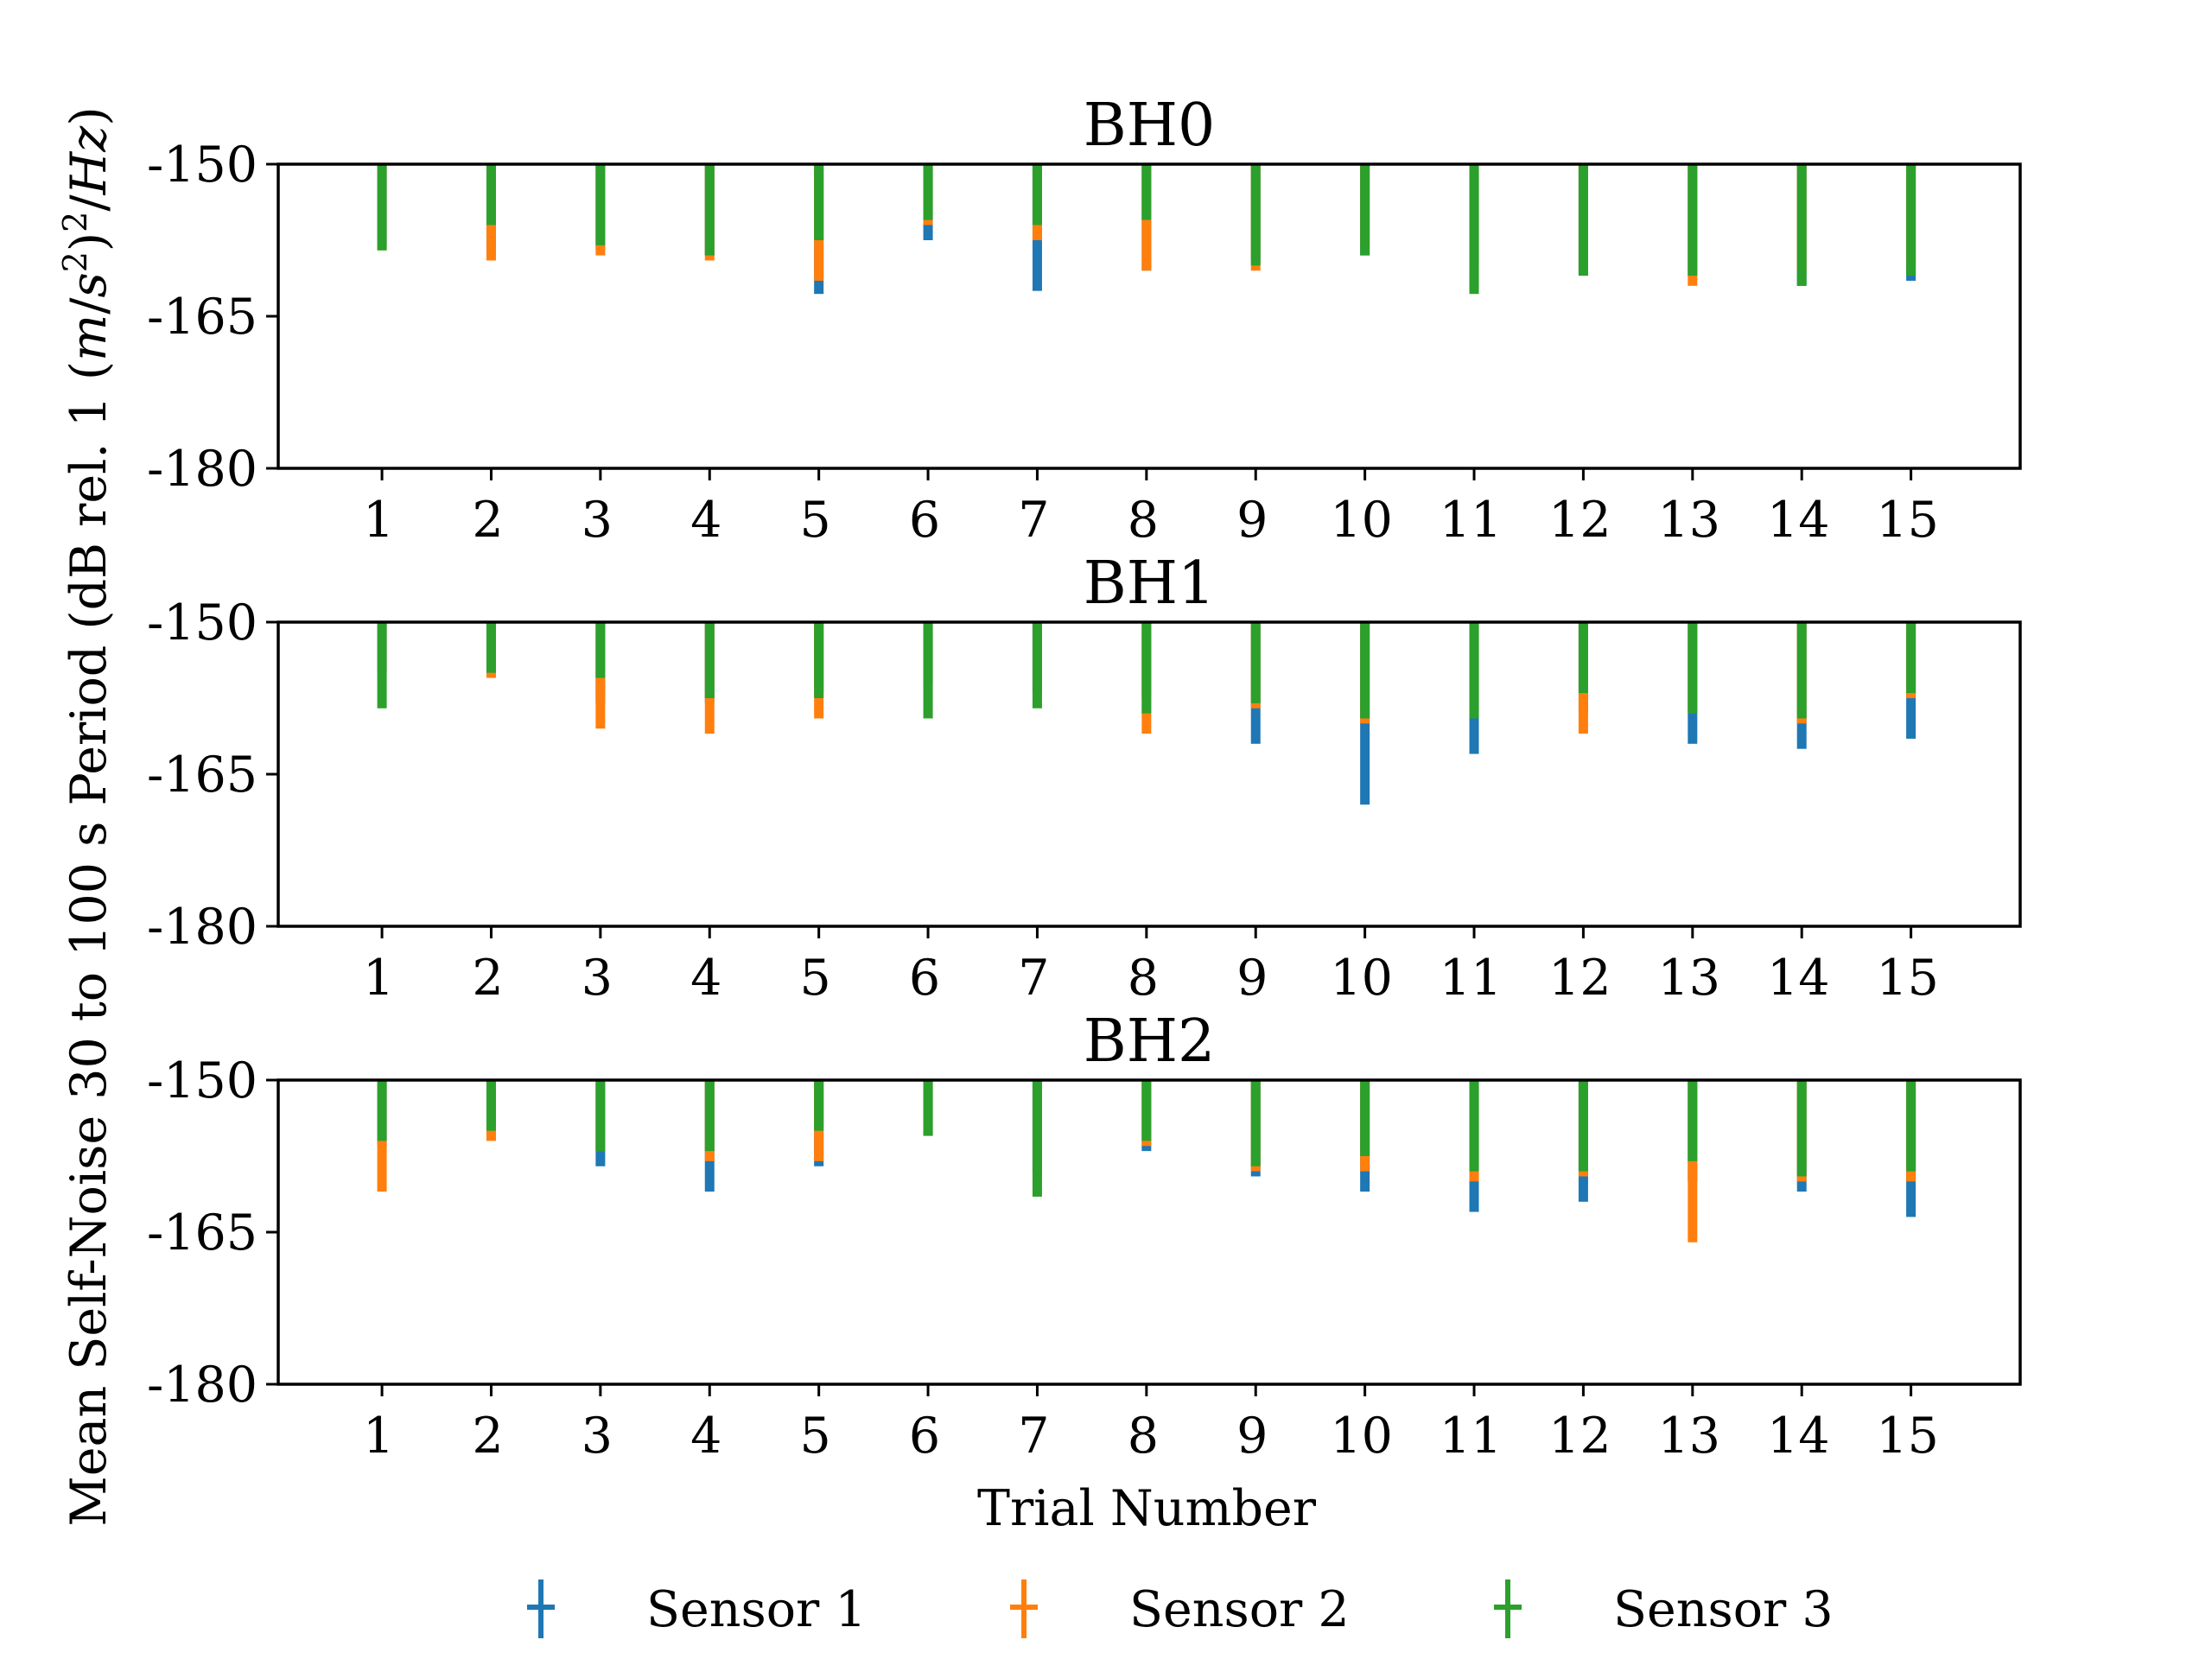  I want to click on legend-item-sensor-2: Sensor 2, so click(1180, 1609).